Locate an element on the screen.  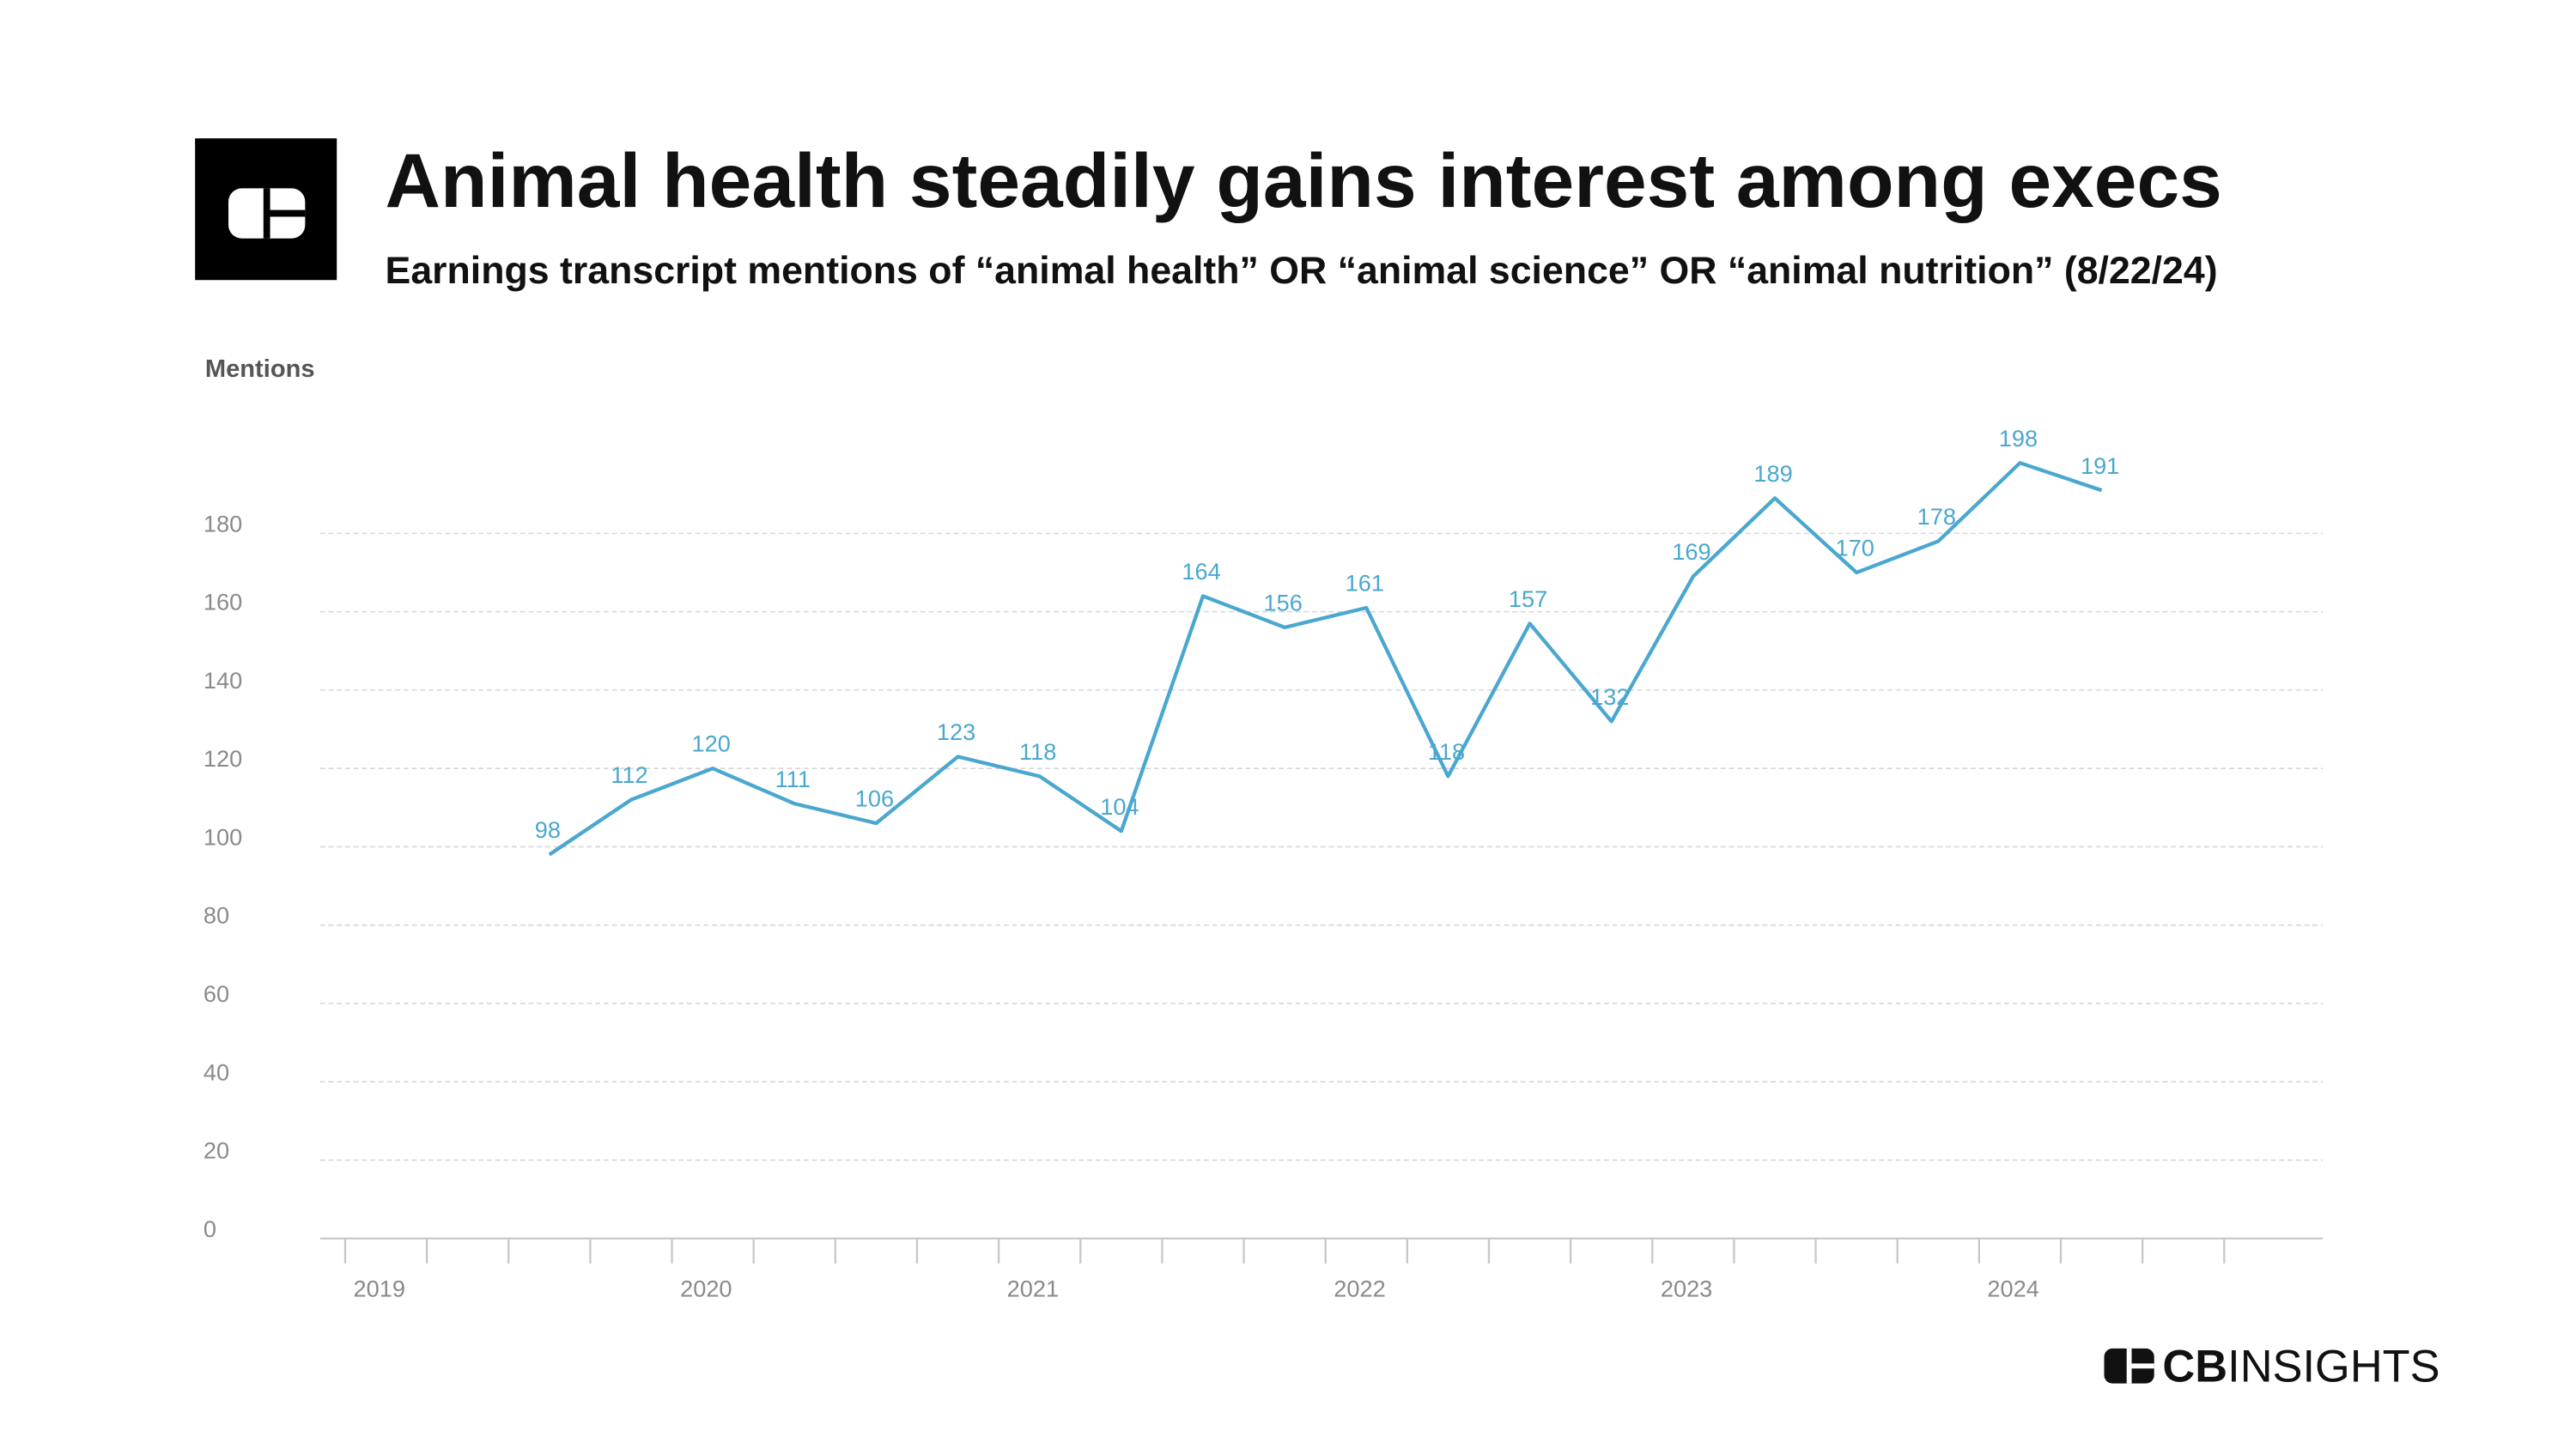
x-tick-label: 2020 is located at coordinates (706, 1289).